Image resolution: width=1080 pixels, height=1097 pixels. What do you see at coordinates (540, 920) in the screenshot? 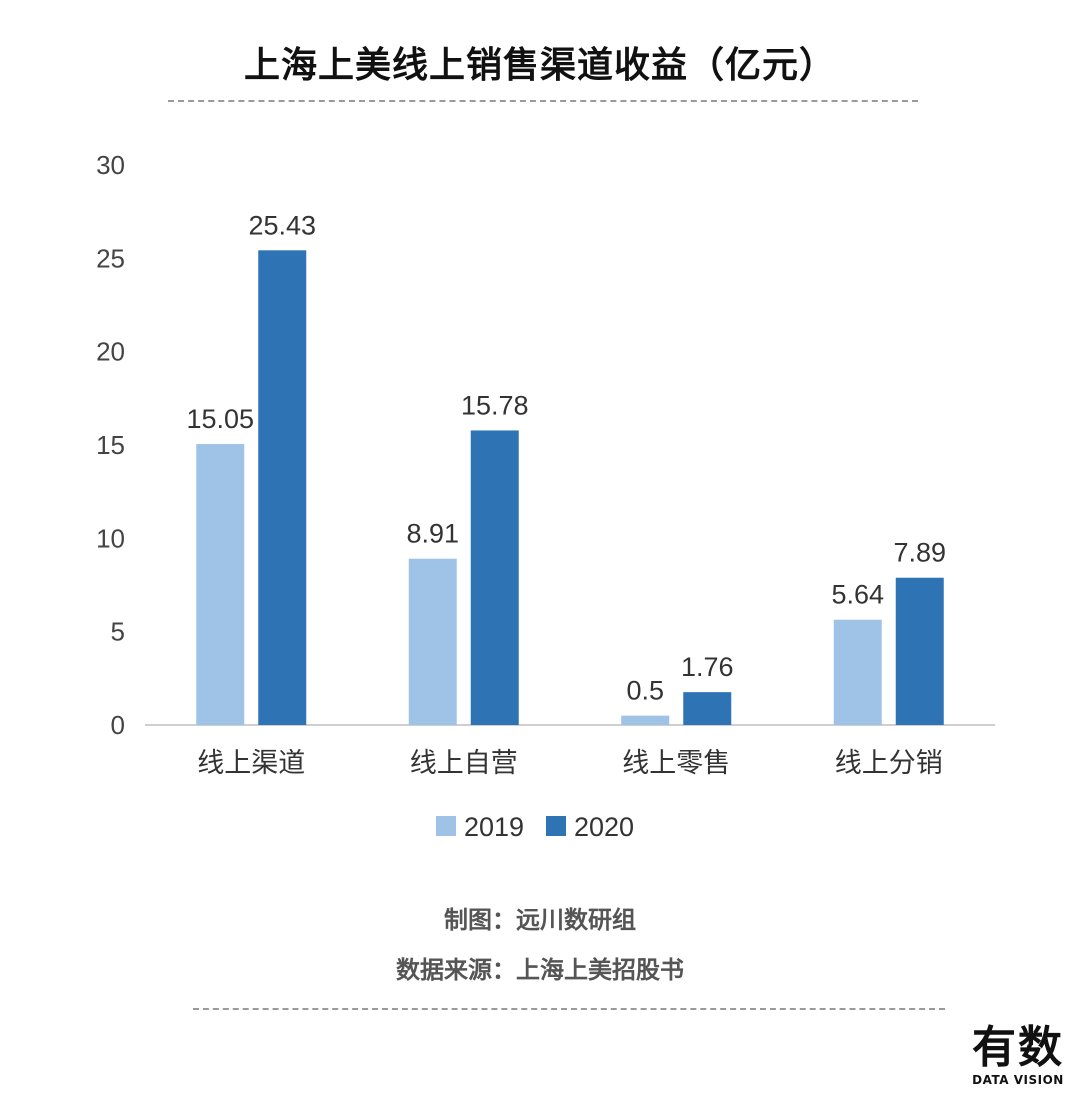
I see `chart-maker-credit: 制图：远川数研组` at bounding box center [540, 920].